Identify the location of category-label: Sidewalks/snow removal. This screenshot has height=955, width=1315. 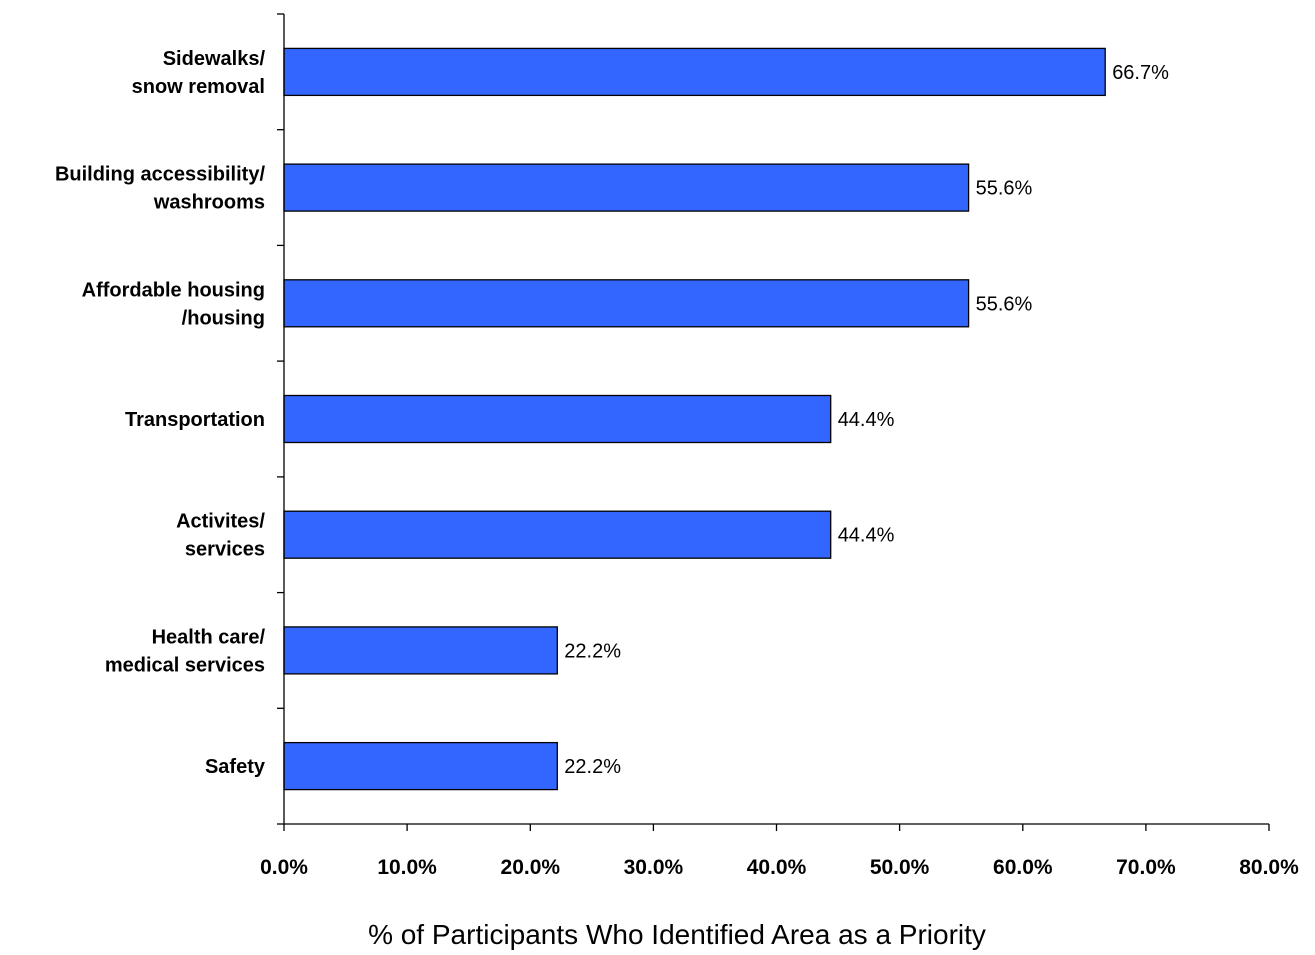
(199, 73).